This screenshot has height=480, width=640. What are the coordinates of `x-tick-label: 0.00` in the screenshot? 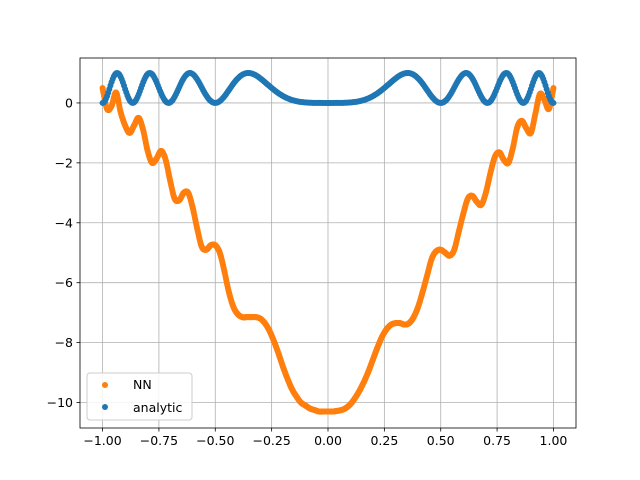 It's located at (328, 440).